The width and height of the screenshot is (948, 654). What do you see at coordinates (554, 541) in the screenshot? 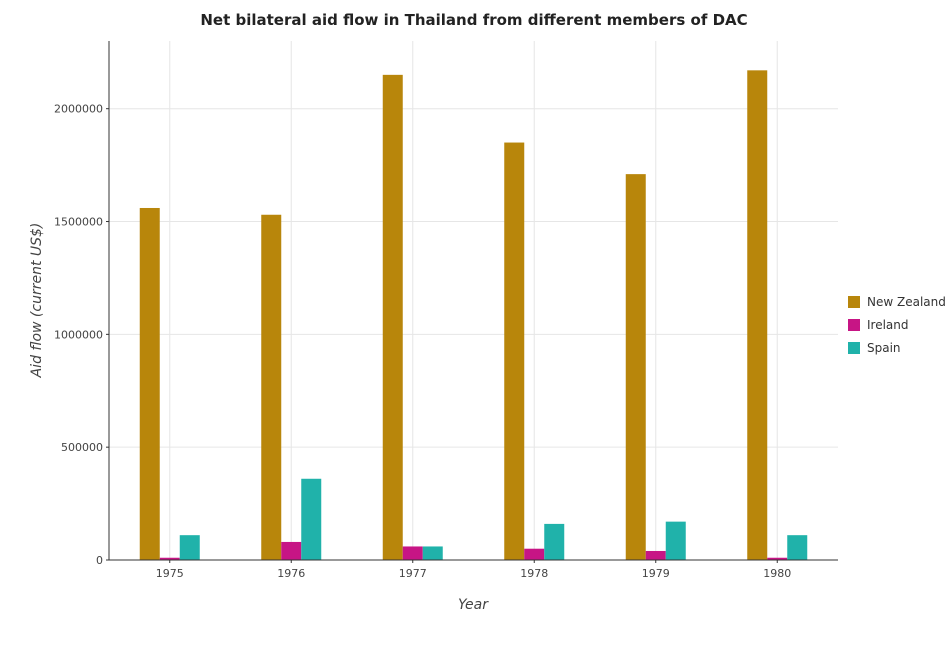
I see `bar-spain-1978` at bounding box center [554, 541].